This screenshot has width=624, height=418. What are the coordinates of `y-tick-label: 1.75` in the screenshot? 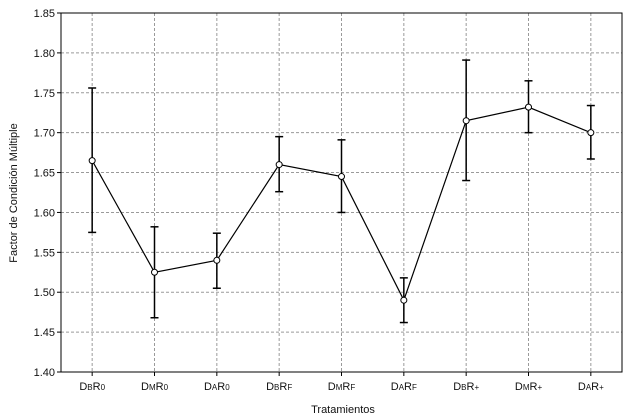 It's located at (44, 94).